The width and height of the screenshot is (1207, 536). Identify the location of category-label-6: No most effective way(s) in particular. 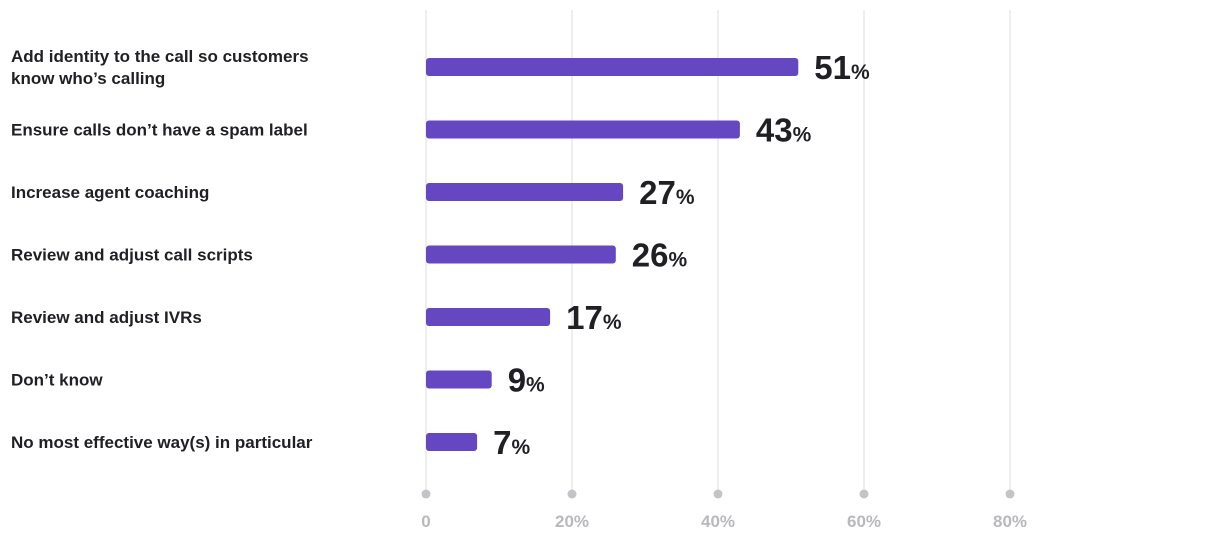
(162, 442).